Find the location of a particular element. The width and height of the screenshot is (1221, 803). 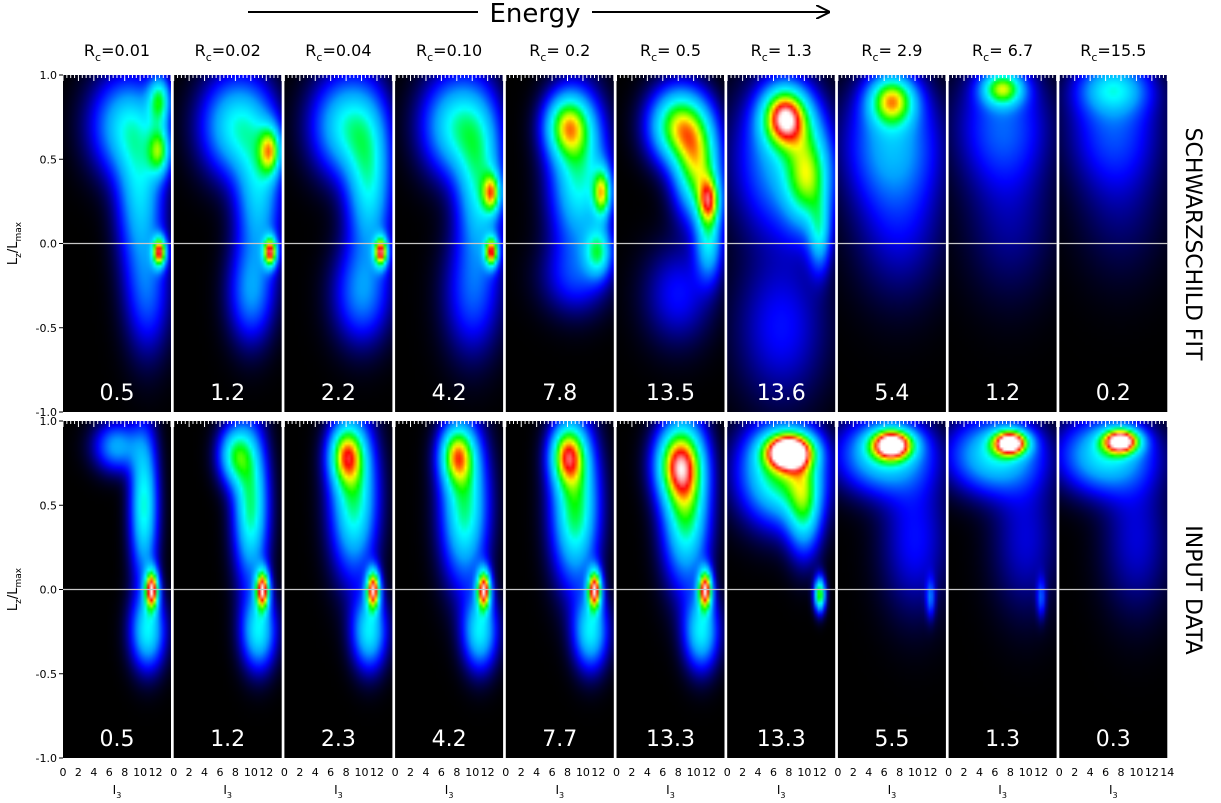

top-ticks-r2-c4 is located at coordinates (449, 424).